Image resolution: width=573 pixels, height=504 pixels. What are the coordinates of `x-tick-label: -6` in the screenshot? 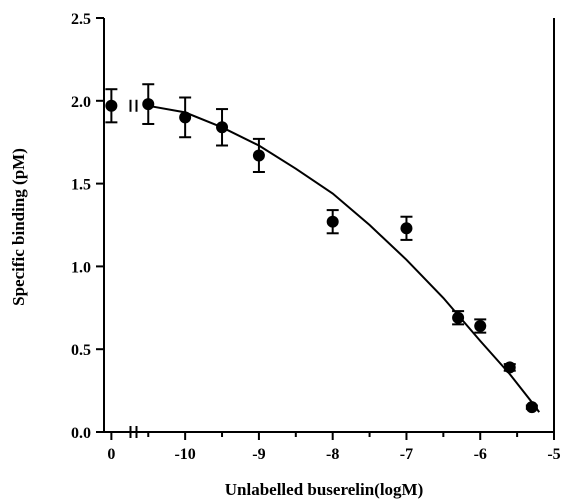 It's located at (480, 454).